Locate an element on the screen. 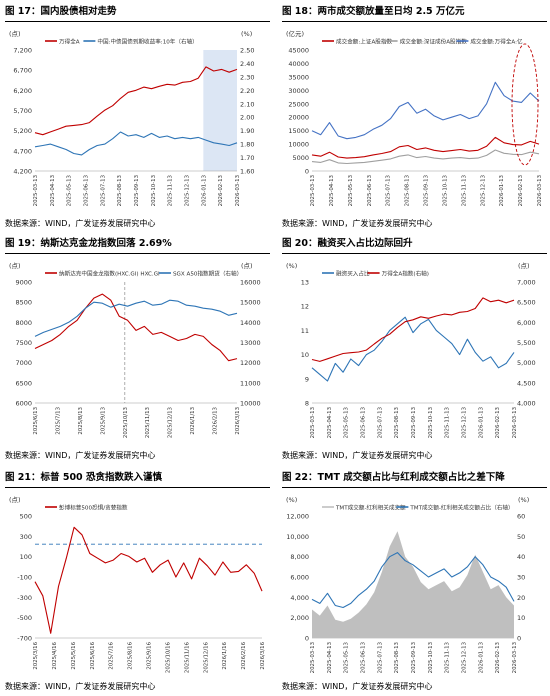 Image resolution: width=550 pixels, height=696 pixels. right-tick-label: 30 is located at coordinates (521, 578).